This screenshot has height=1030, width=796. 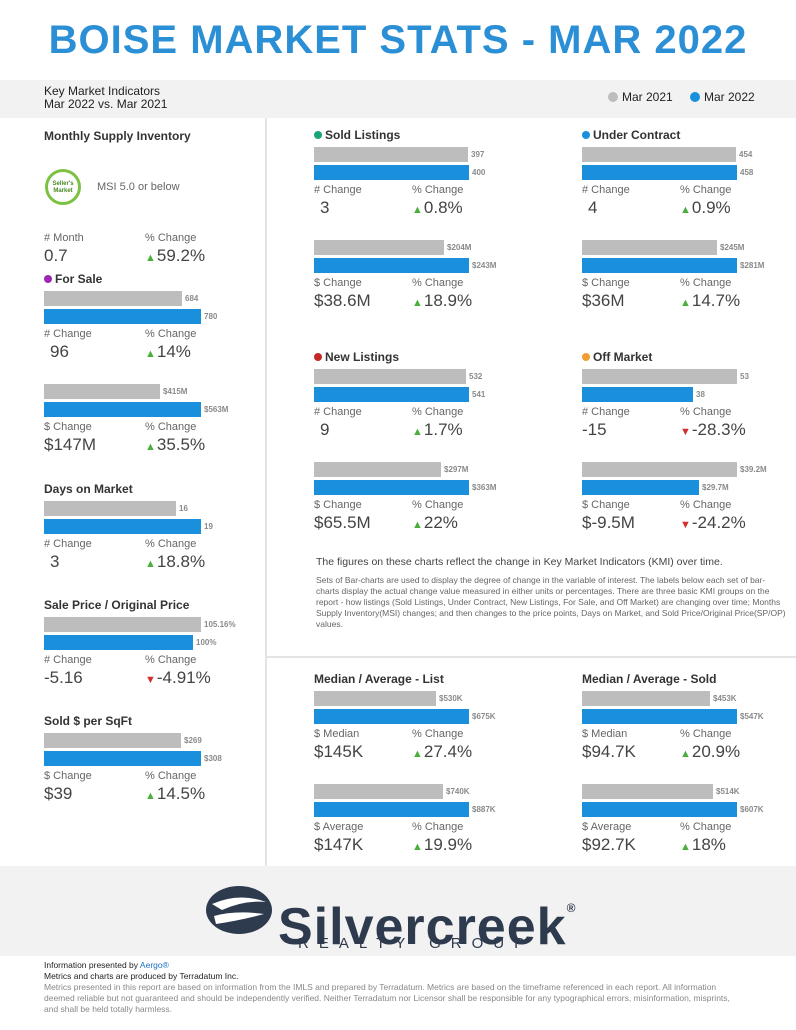 I want to click on bar-label-2022: $675K, so click(x=484, y=716).